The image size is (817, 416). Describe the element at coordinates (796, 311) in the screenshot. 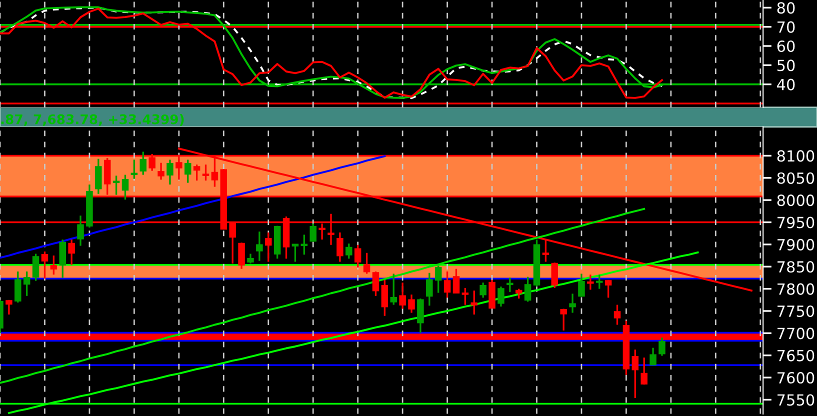

I see `y-tick-label: 7750` at that location.